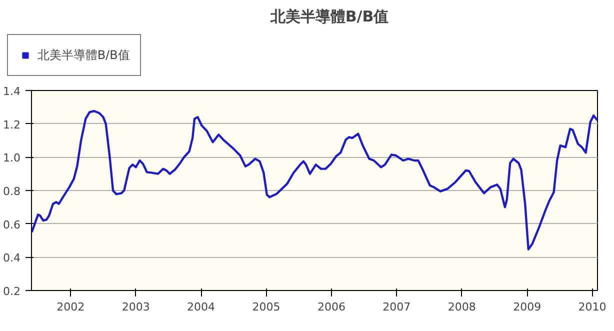  Describe the element at coordinates (83, 55) in the screenshot. I see `legend-label: 北美半導體B/B值` at that location.